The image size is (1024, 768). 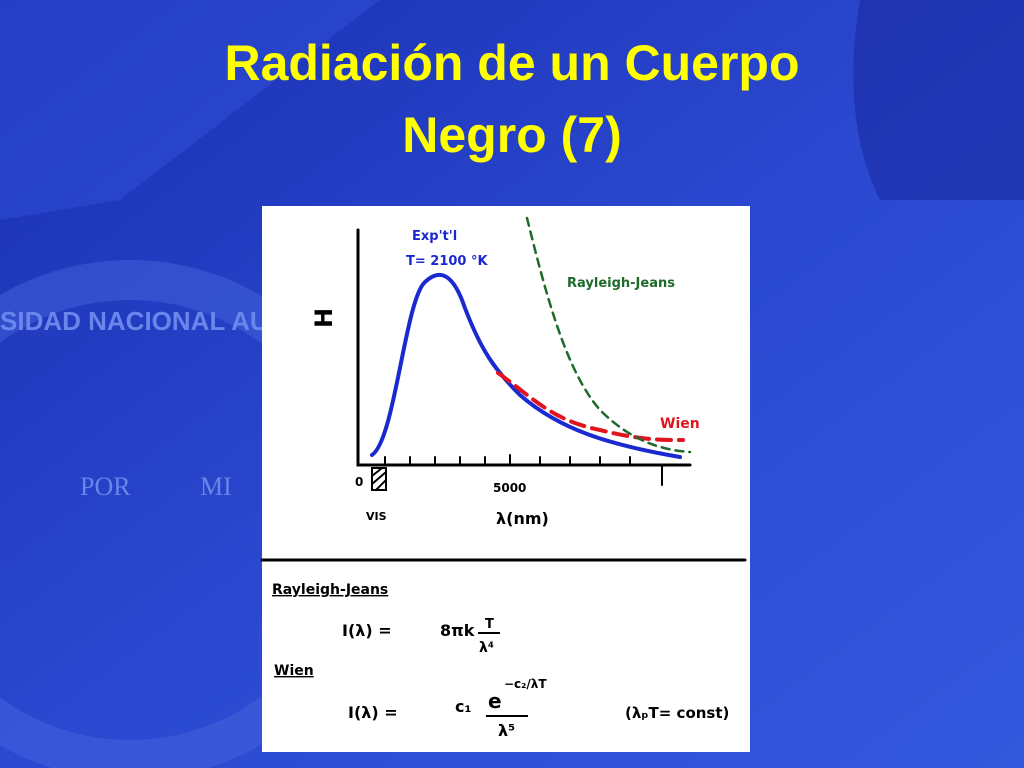 What do you see at coordinates (294, 671) in the screenshot?
I see `formula-heading: Wien` at bounding box center [294, 671].